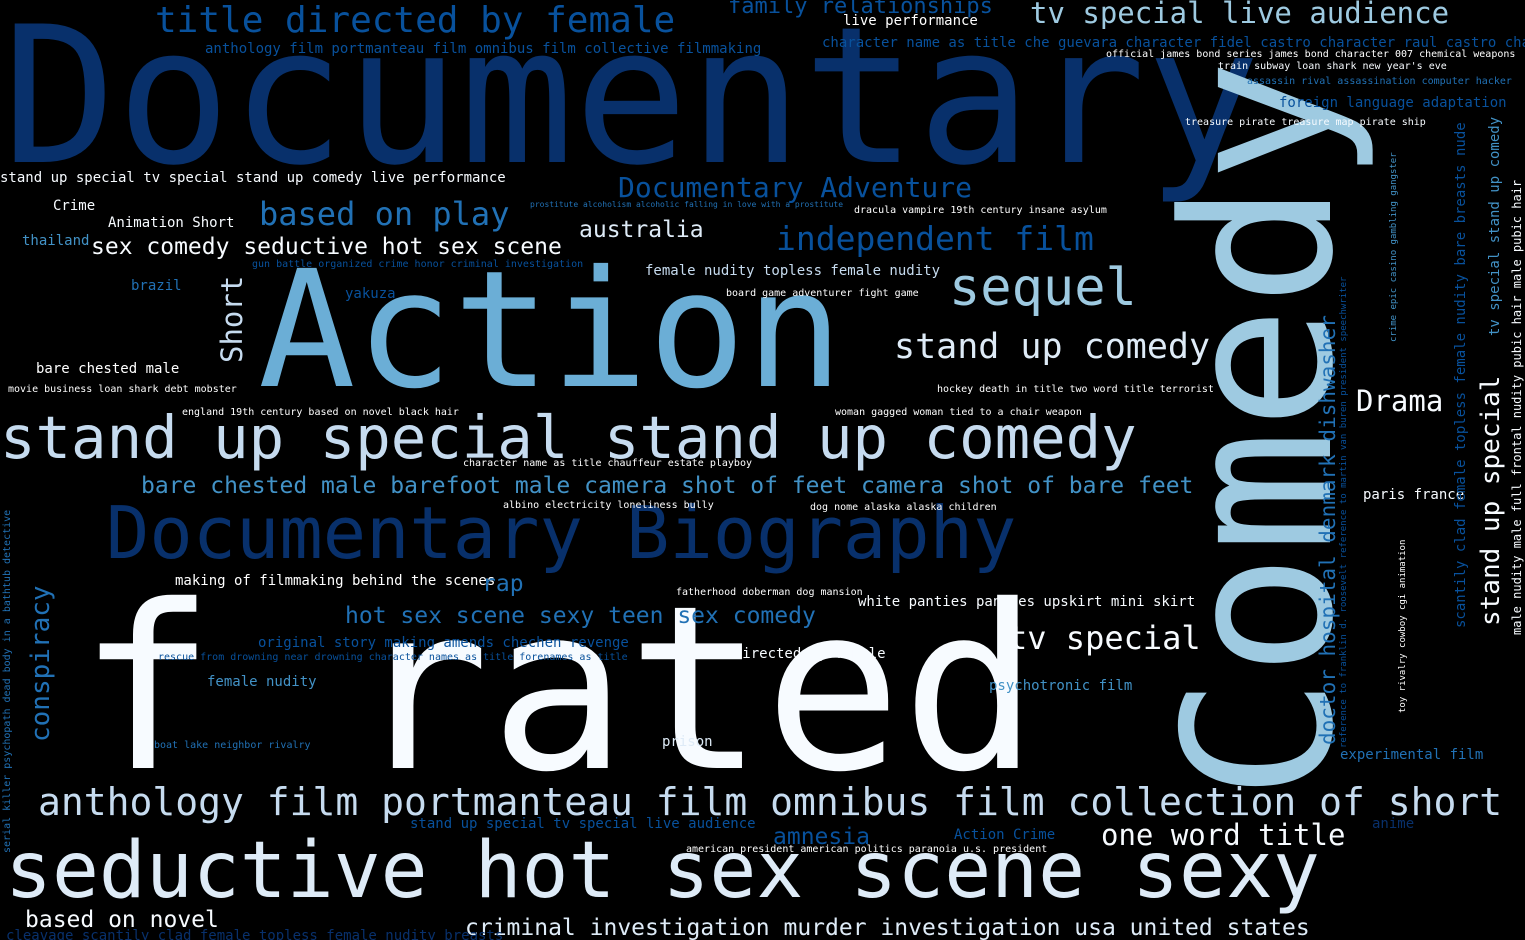 The image size is (1525, 940). I want to click on word-stand-up-special: stand up special, so click(1491, 500).